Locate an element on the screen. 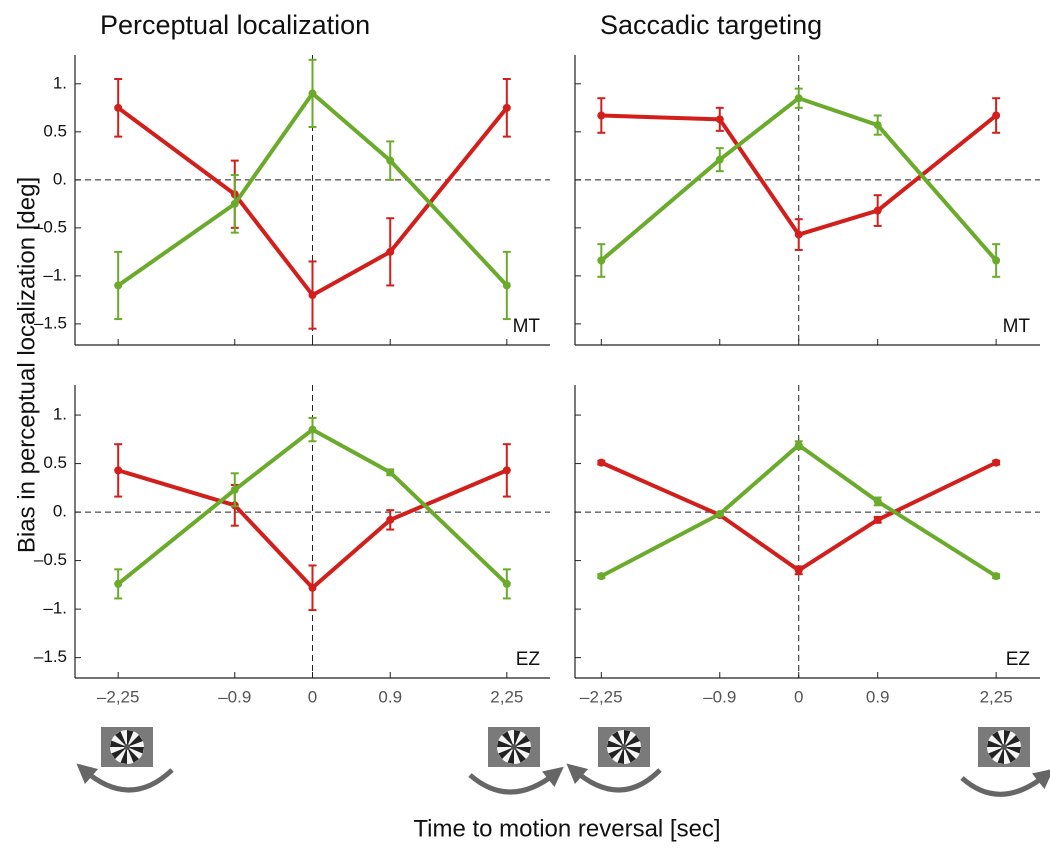  stimulus-icons is located at coordinates (563, 762).